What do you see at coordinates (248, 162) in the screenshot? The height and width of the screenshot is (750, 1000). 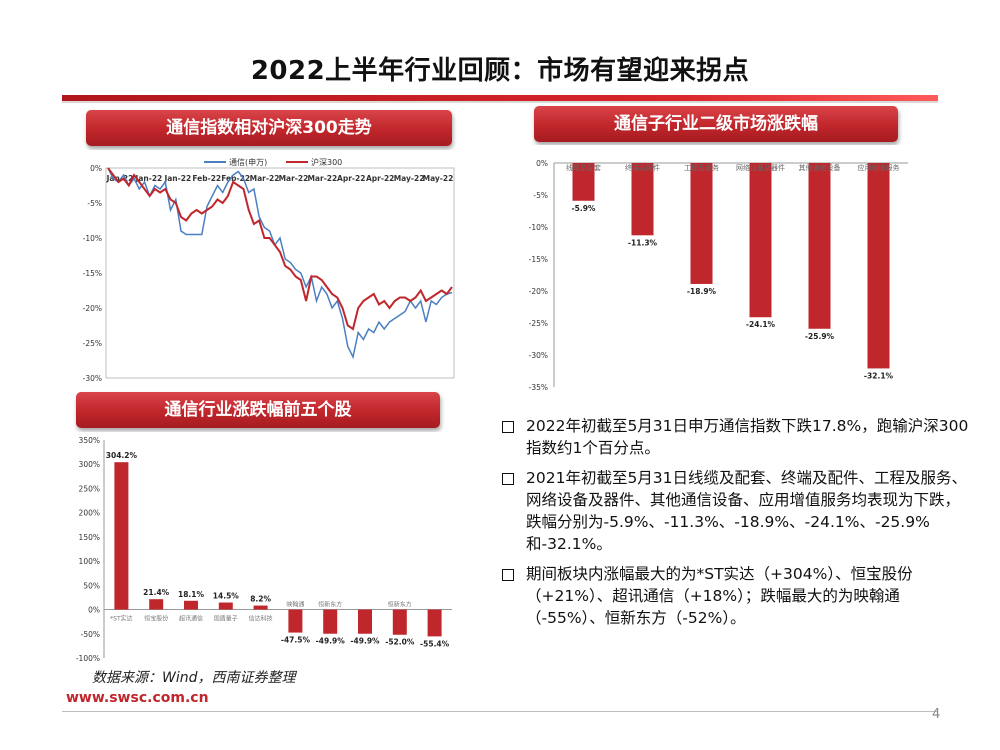 I see `legend-label-tongxin: 通信(申万)` at bounding box center [248, 162].